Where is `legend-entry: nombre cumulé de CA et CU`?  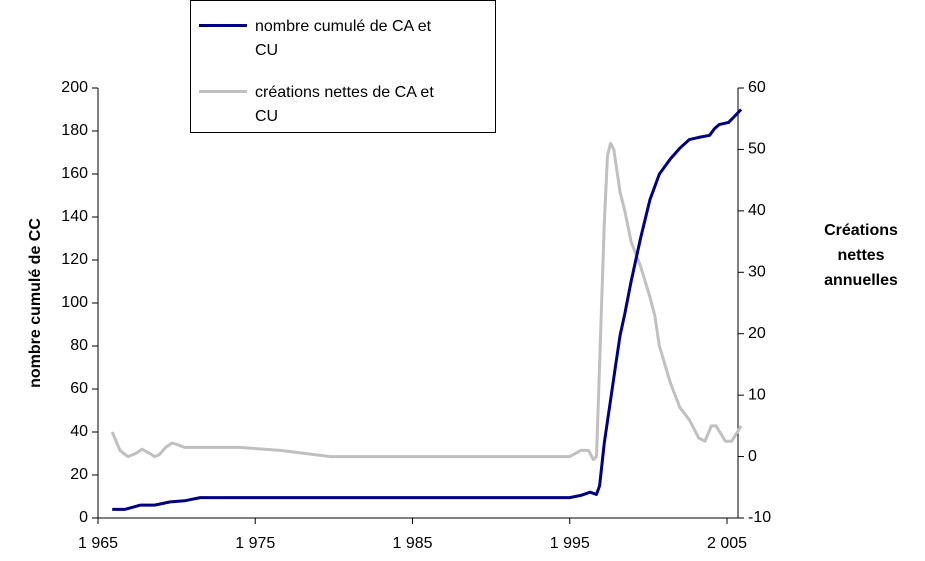
legend-entry: nombre cumulé de CA et CU is located at coordinates (344, 39).